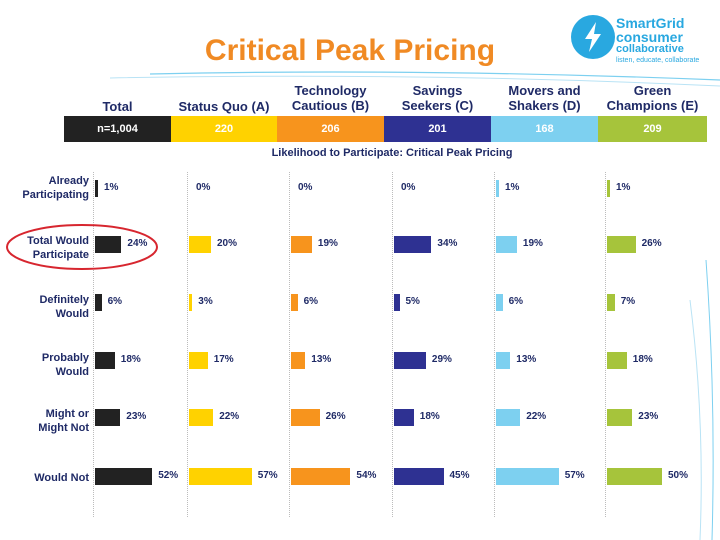 The height and width of the screenshot is (540, 720). Describe the element at coordinates (321, 359) in the screenshot. I see `data-label: 13%` at that location.